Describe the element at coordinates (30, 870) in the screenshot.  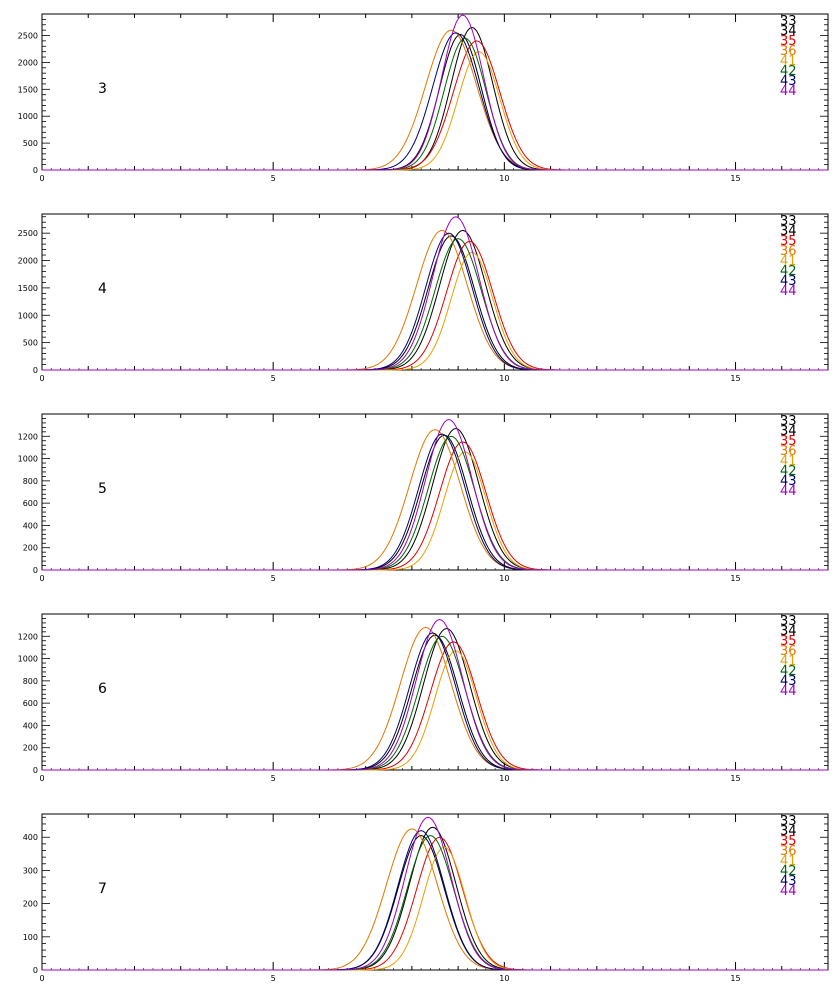
I see `y-tick-label: 300` at that location.